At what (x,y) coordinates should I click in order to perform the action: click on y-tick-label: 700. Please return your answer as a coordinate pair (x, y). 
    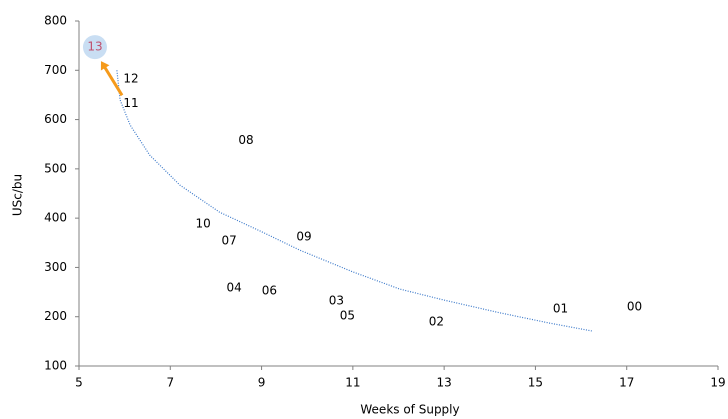
    Looking at the image, I should click on (55, 70).